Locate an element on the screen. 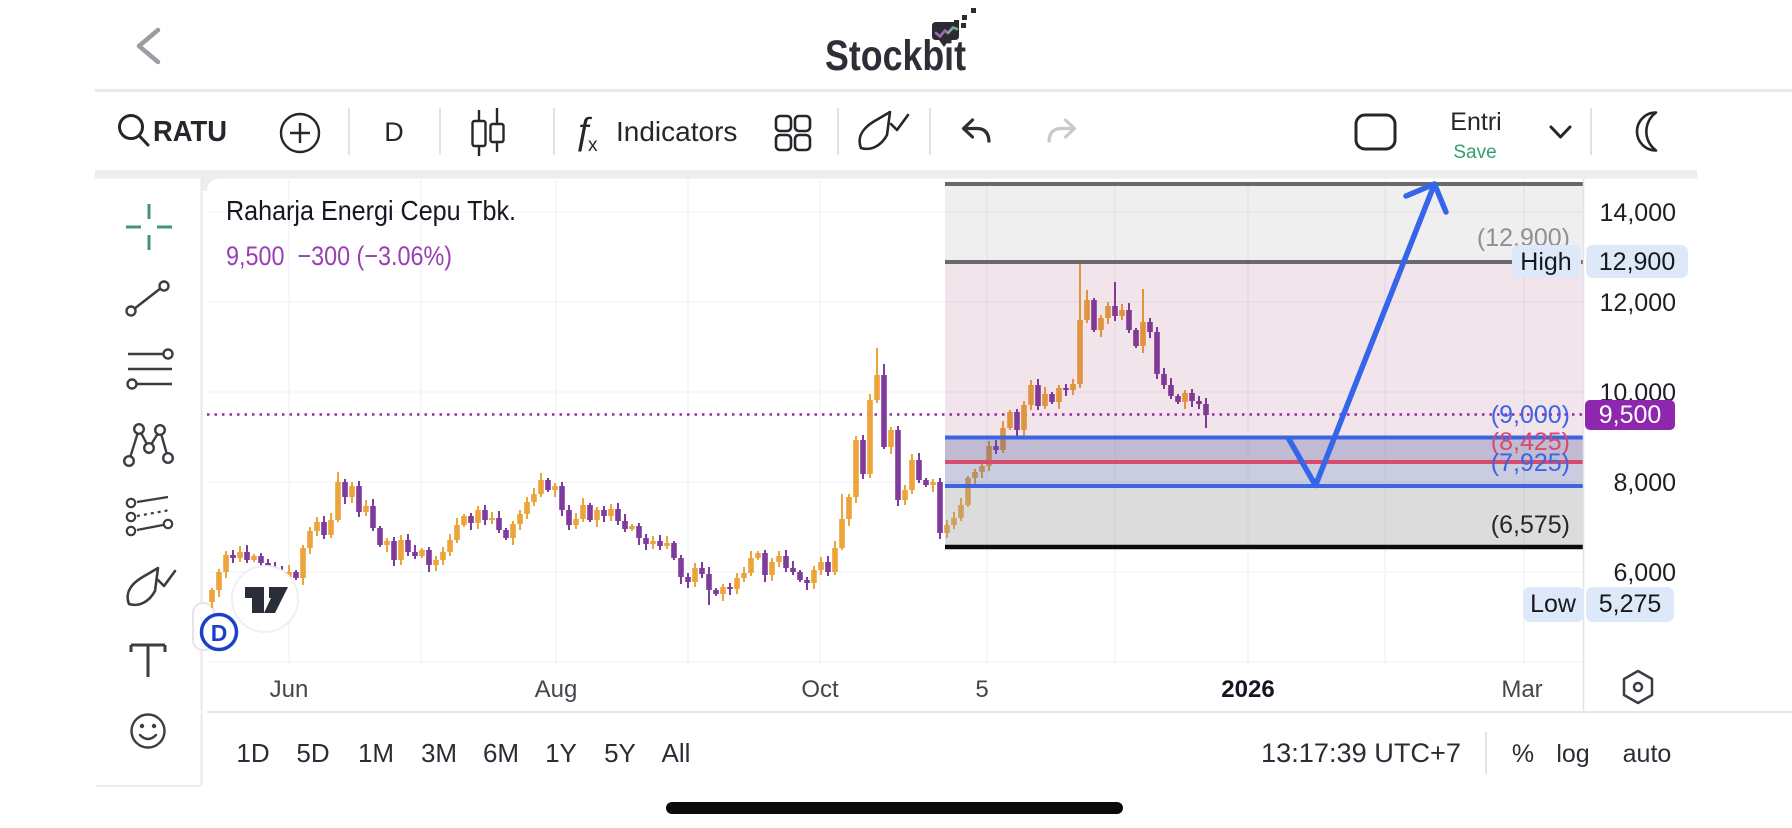 This screenshot has height=828, width=1792. svg-text: 12,900 is located at coordinates (1637, 262).